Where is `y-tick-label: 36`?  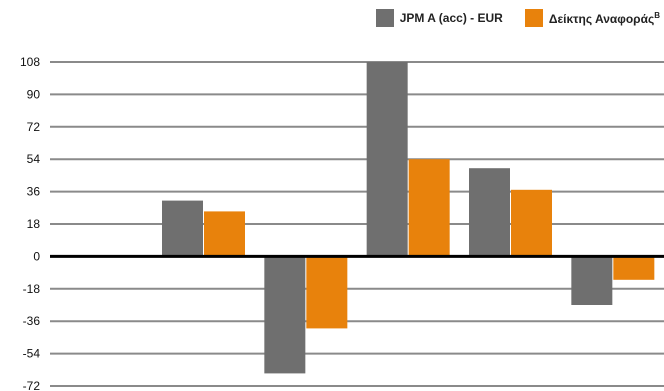
y-tick-label: 36 is located at coordinates (34, 192).